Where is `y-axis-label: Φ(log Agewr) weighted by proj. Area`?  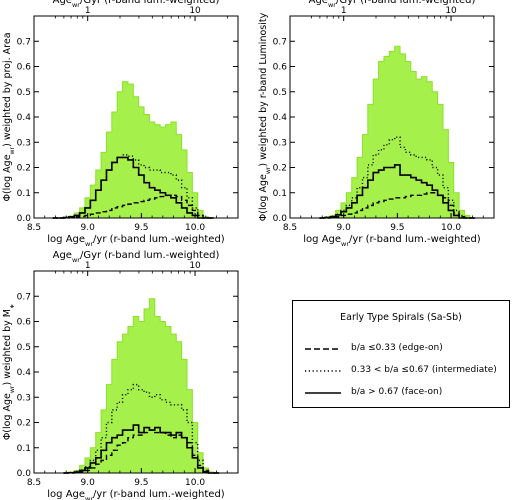
y-axis-label: Φ(log Agewr) weighted by proj. Area is located at coordinates (9, 116).